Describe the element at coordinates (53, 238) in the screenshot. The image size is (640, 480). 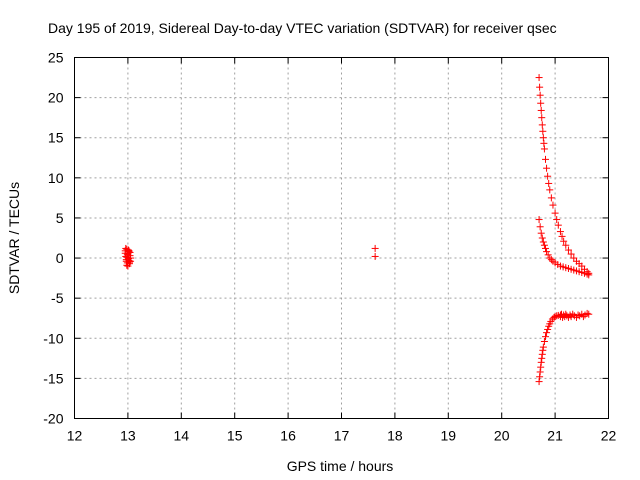
I see `y-tick-labels: -20 -15 -10 -5 0 5 10 15 20 25` at that location.